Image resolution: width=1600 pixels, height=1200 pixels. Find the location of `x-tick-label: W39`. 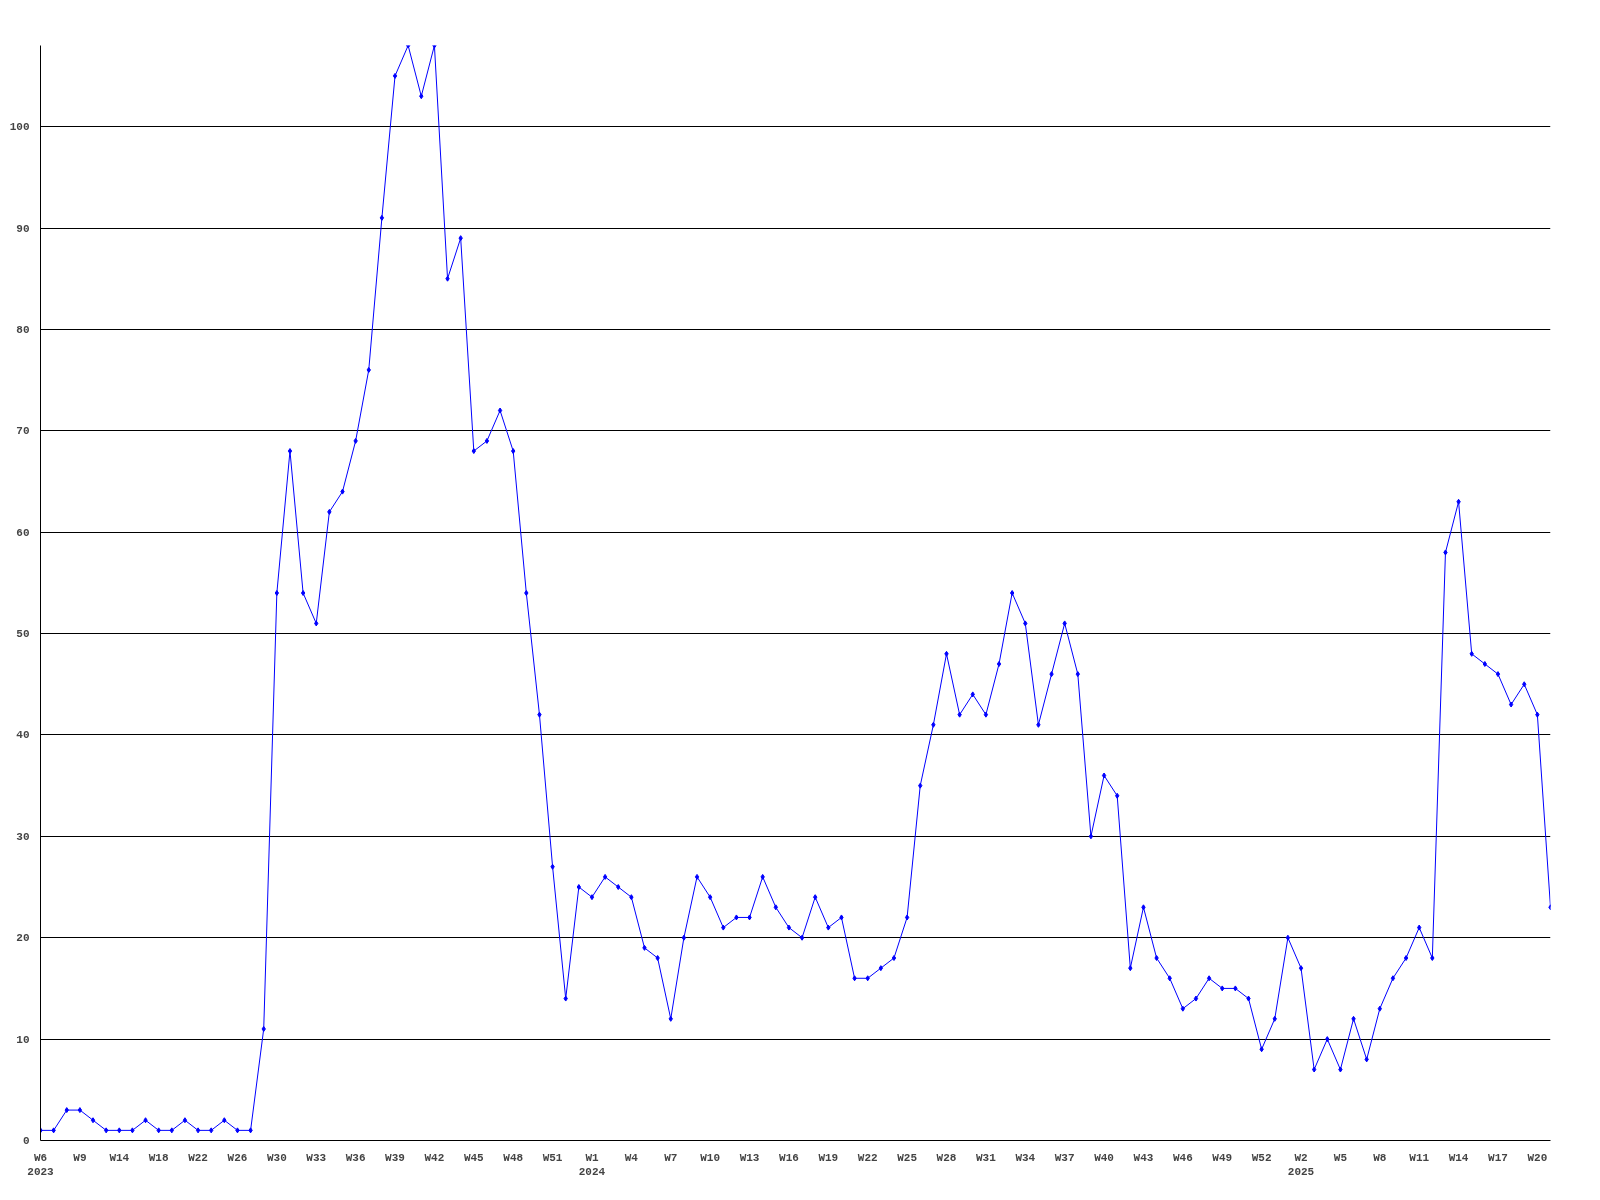

x-tick-label: W39 is located at coordinates (395, 1157).